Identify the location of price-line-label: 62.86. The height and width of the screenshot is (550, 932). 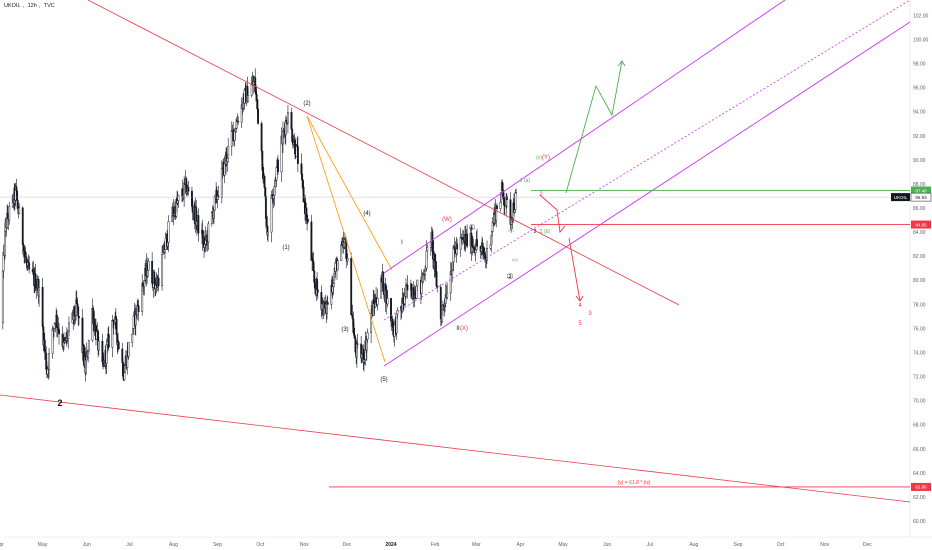
(921, 487).